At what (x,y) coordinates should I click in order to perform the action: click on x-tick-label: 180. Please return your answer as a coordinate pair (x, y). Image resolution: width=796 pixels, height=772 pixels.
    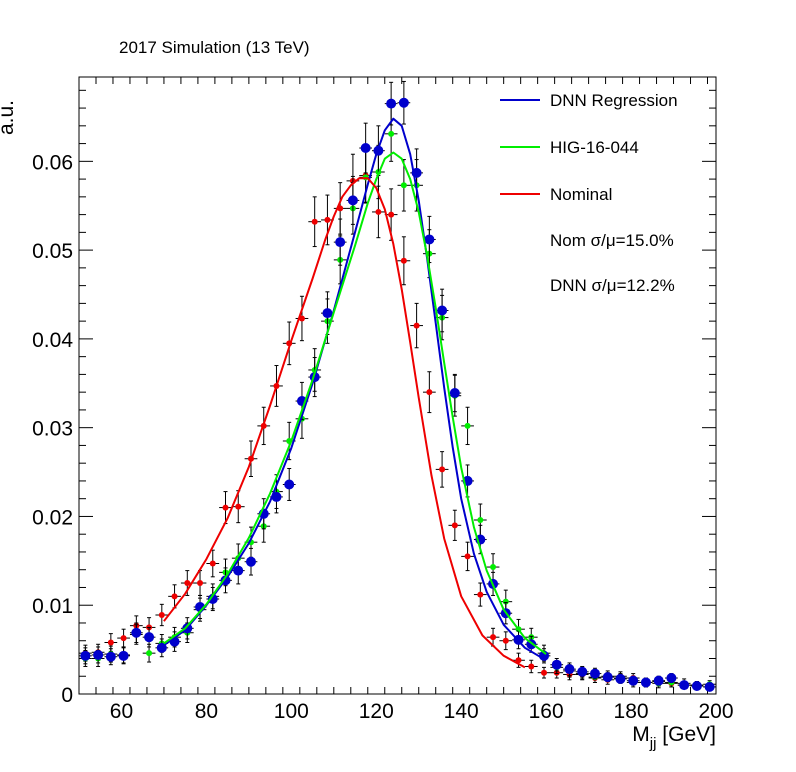
    Looking at the image, I should click on (631, 711).